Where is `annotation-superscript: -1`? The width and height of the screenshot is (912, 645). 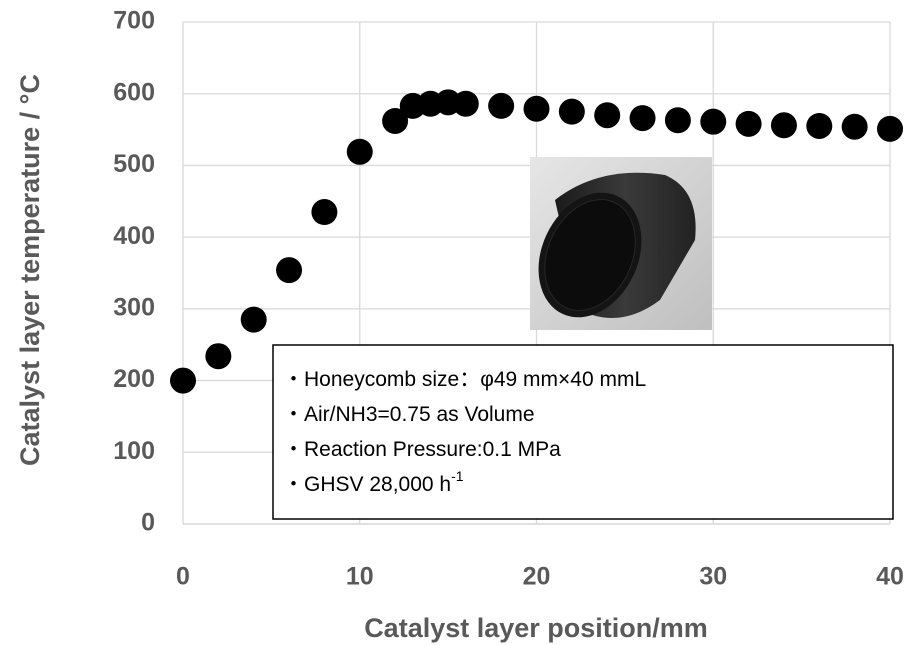 annotation-superscript: -1 is located at coordinates (457, 476).